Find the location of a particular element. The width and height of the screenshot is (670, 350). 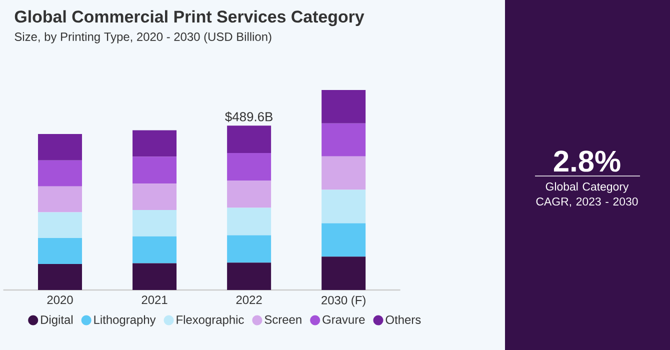

legend-label: Lithography is located at coordinates (125, 320).